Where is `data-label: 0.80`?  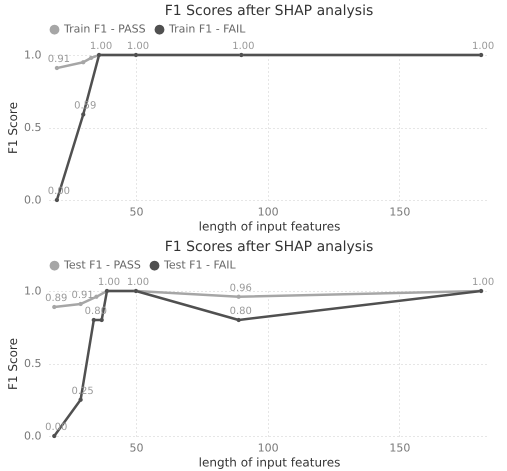
data-label: 0.80 is located at coordinates (241, 311).